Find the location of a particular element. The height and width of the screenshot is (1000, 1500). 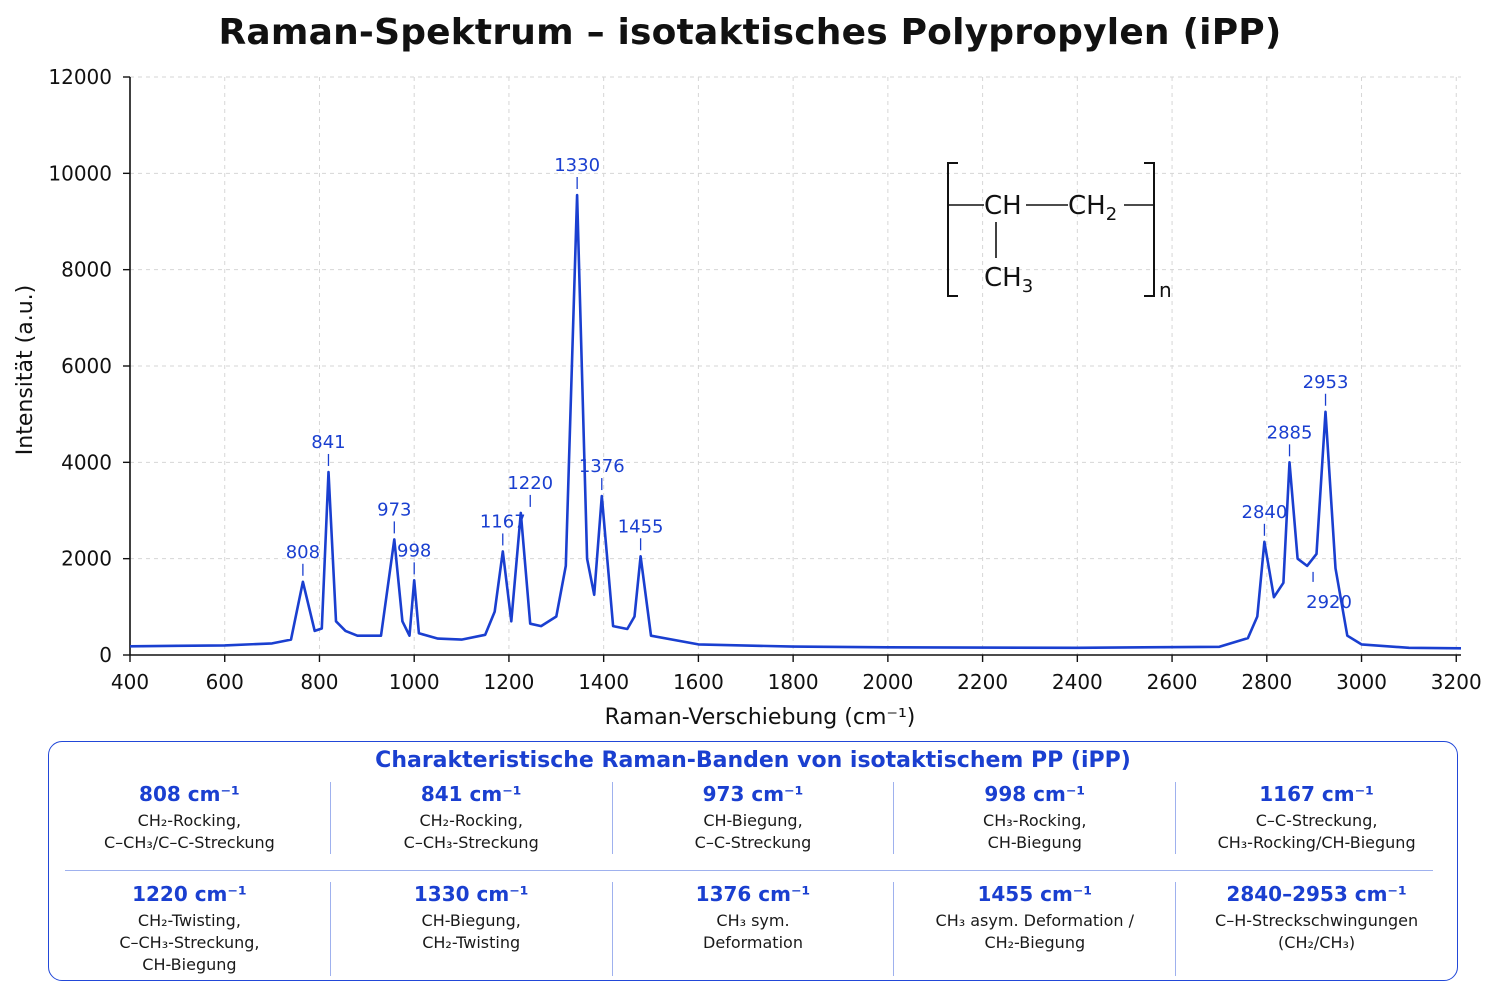

ch2-group: CH2 is located at coordinates (1092, 208).